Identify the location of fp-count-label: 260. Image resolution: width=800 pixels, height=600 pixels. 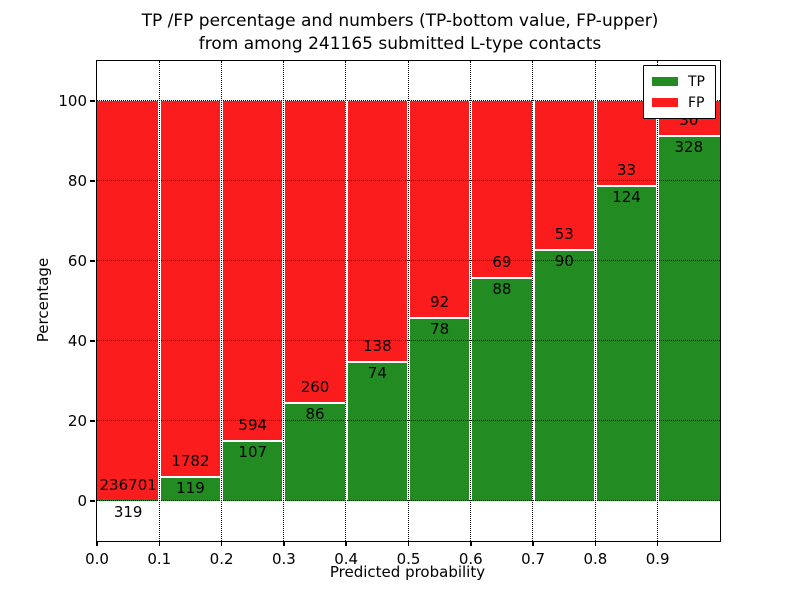
(315, 386).